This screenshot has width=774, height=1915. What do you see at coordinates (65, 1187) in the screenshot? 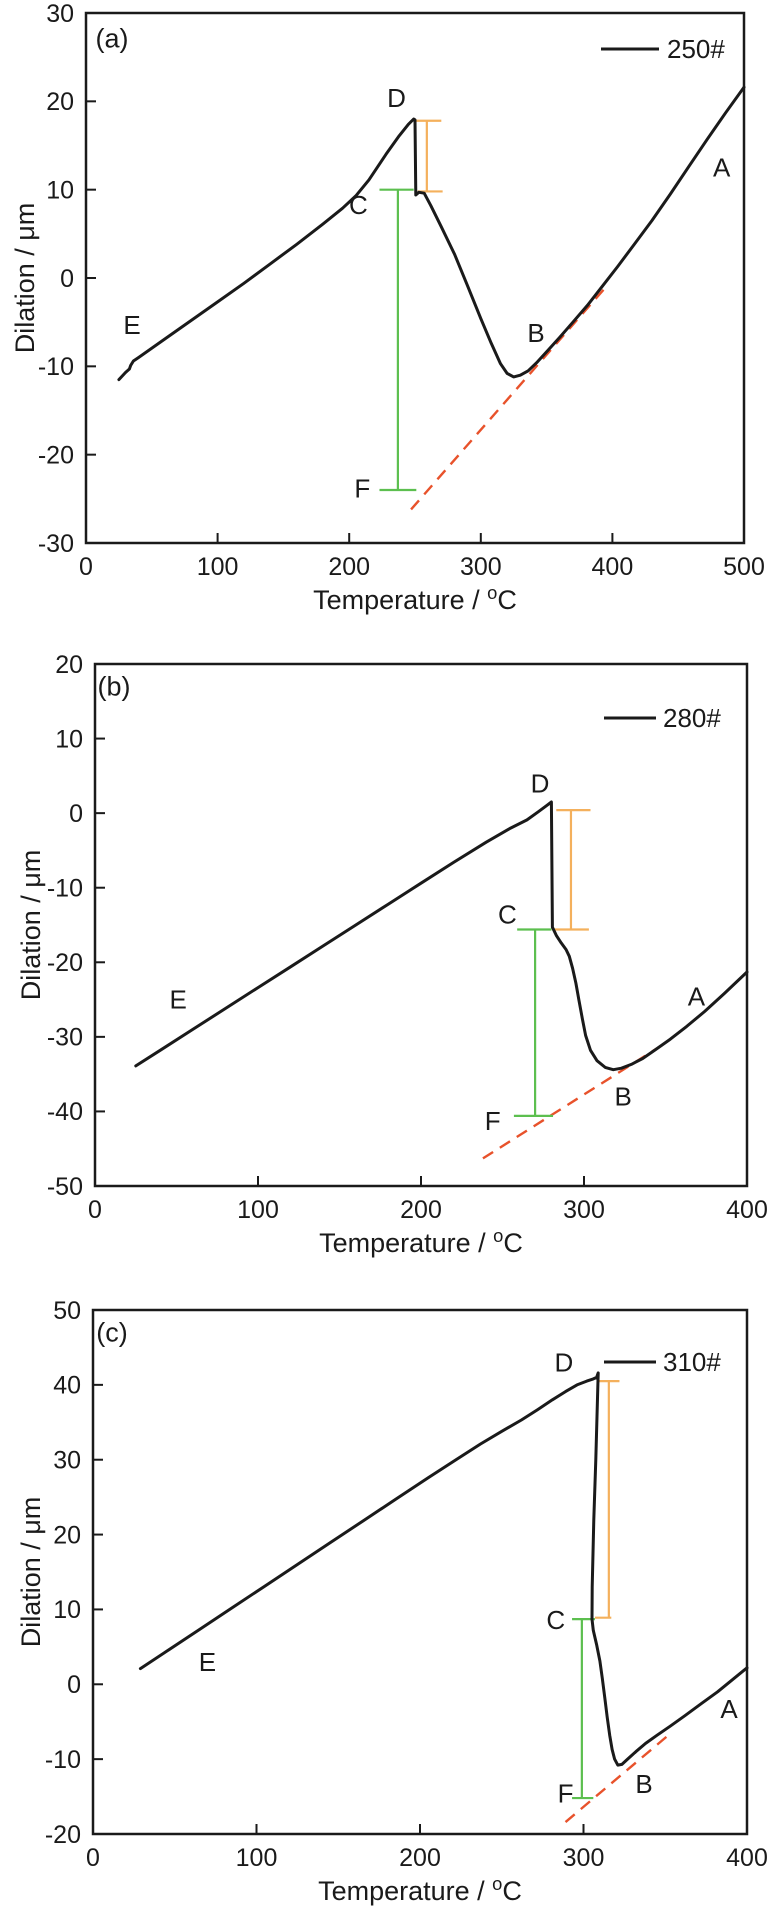
I see `y-tick-label: -50` at bounding box center [65, 1187].